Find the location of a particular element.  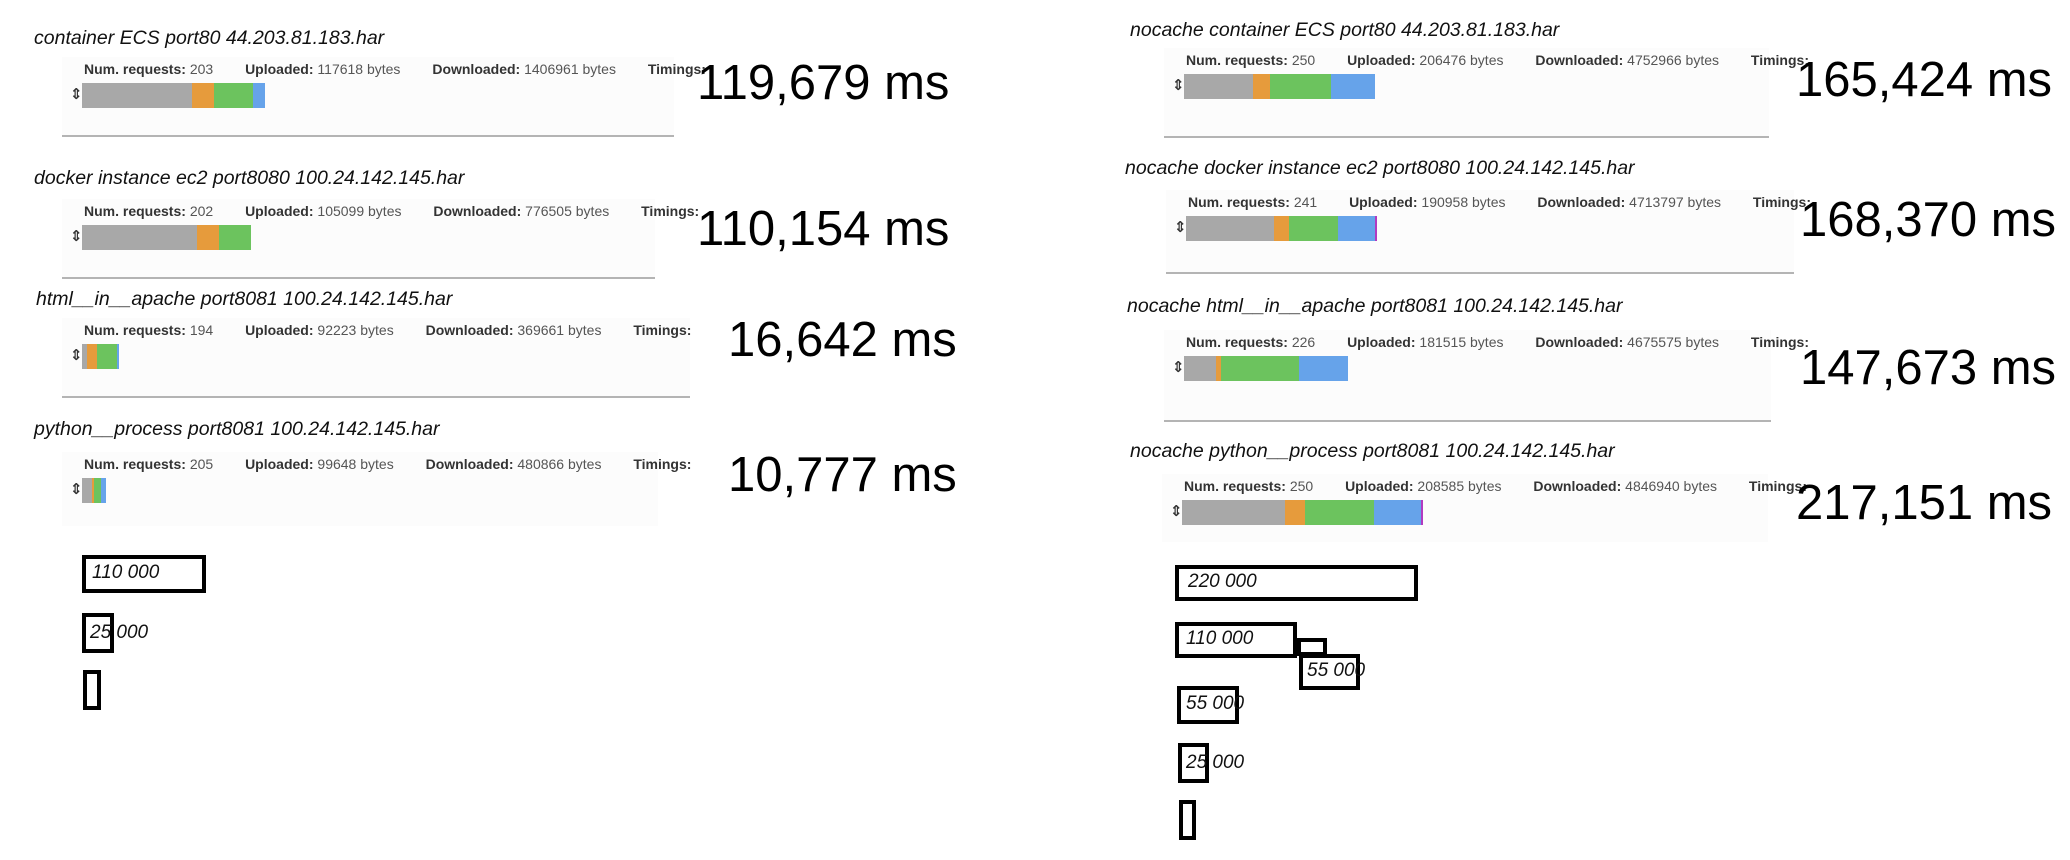

uploaded-value: 206476 bytes is located at coordinates (1461, 60).